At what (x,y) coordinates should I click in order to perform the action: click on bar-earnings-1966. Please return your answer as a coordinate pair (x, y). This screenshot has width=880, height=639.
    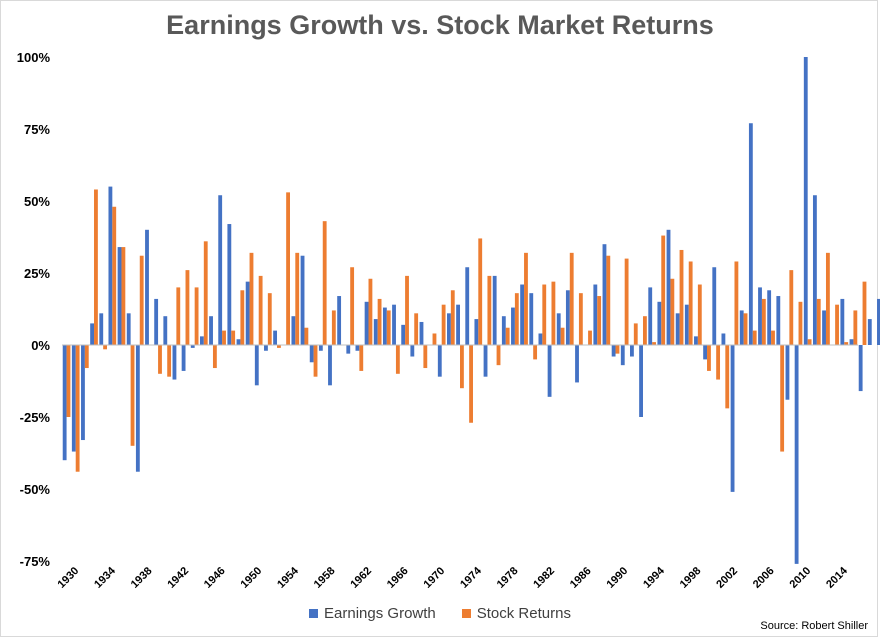
    Looking at the image, I should click on (394, 324).